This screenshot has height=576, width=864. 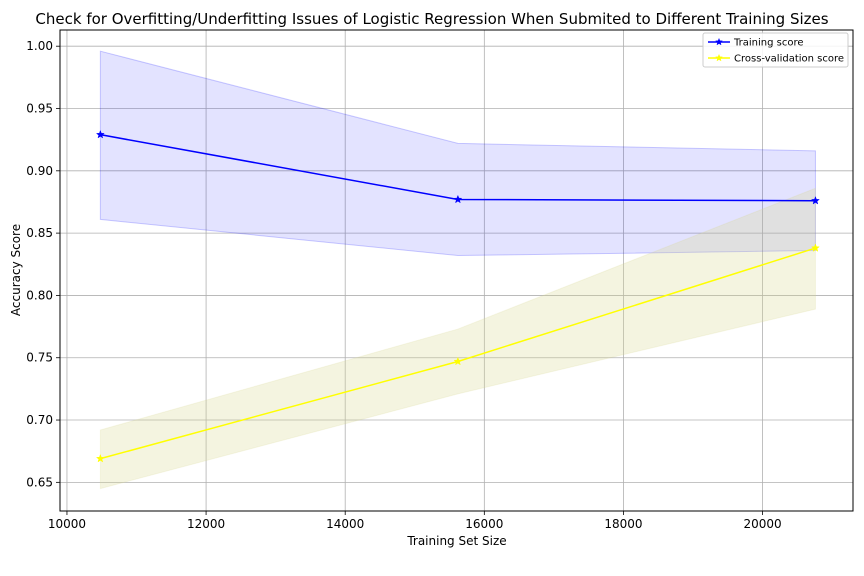 What do you see at coordinates (39, 233) in the screenshot?
I see `y-tick-label: 0.85` at bounding box center [39, 233].